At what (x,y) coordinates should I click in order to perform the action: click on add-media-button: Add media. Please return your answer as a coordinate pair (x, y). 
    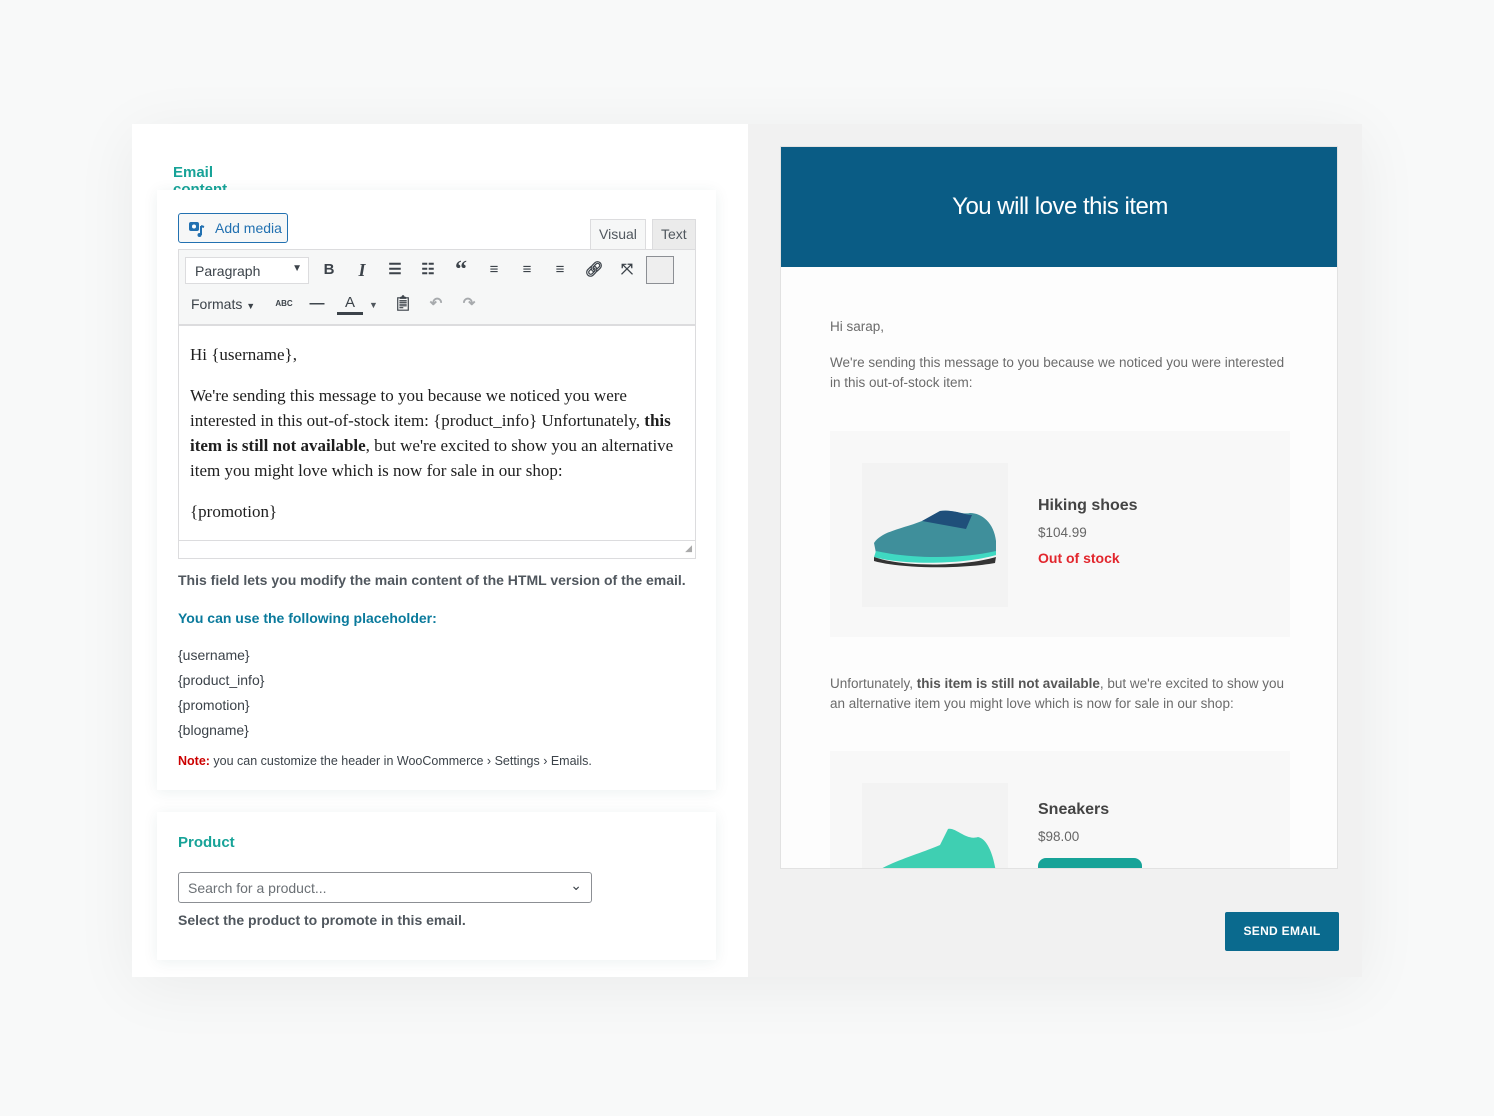
    Looking at the image, I should click on (233, 228).